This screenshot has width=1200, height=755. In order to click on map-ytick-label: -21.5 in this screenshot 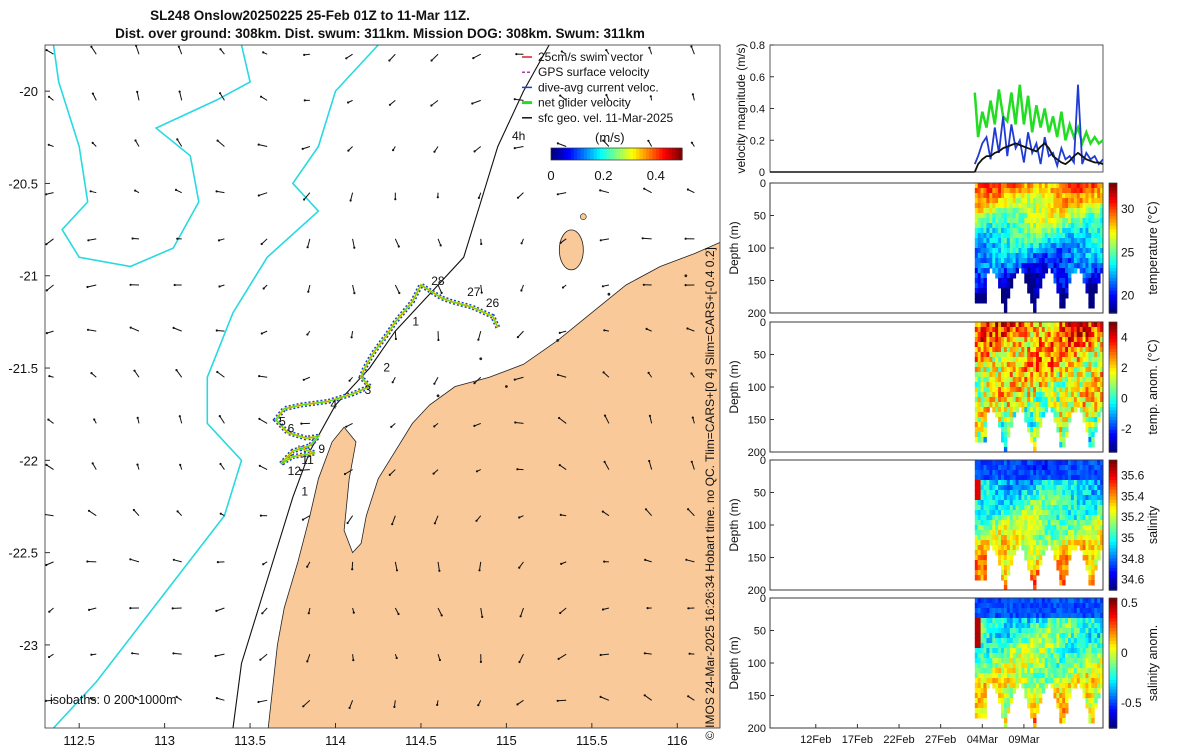, I will do `click(23, 368)`.